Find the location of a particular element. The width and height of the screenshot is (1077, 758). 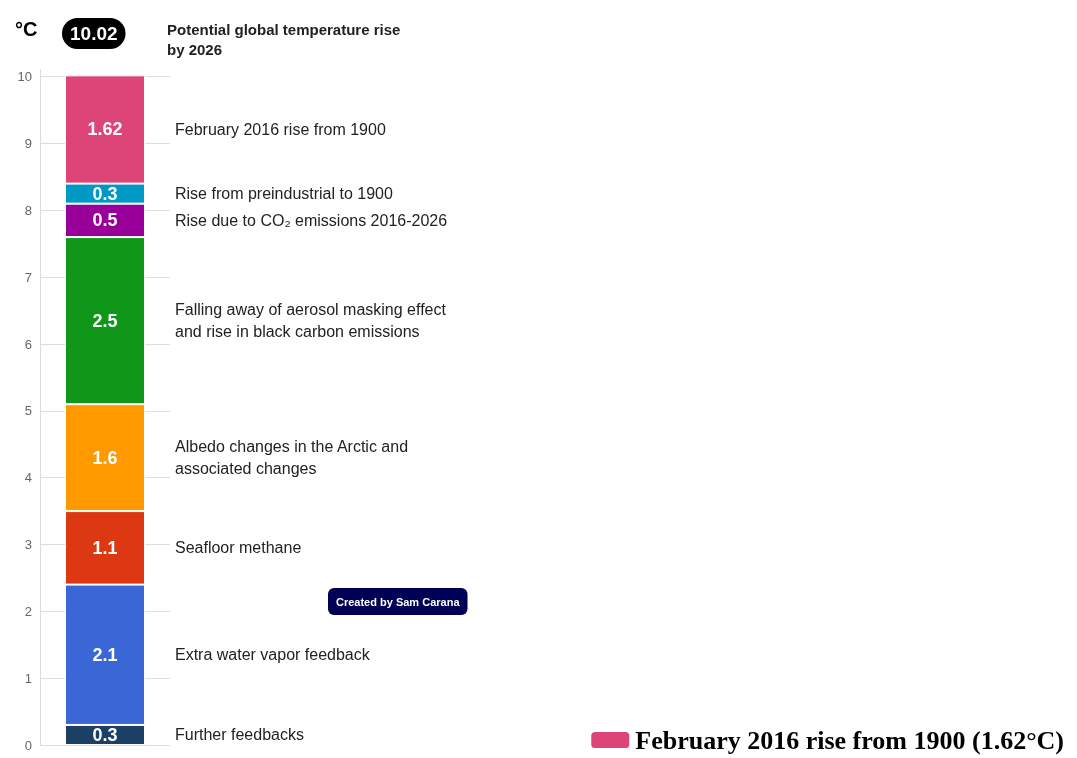

data-label: 0.5 is located at coordinates (105, 220).